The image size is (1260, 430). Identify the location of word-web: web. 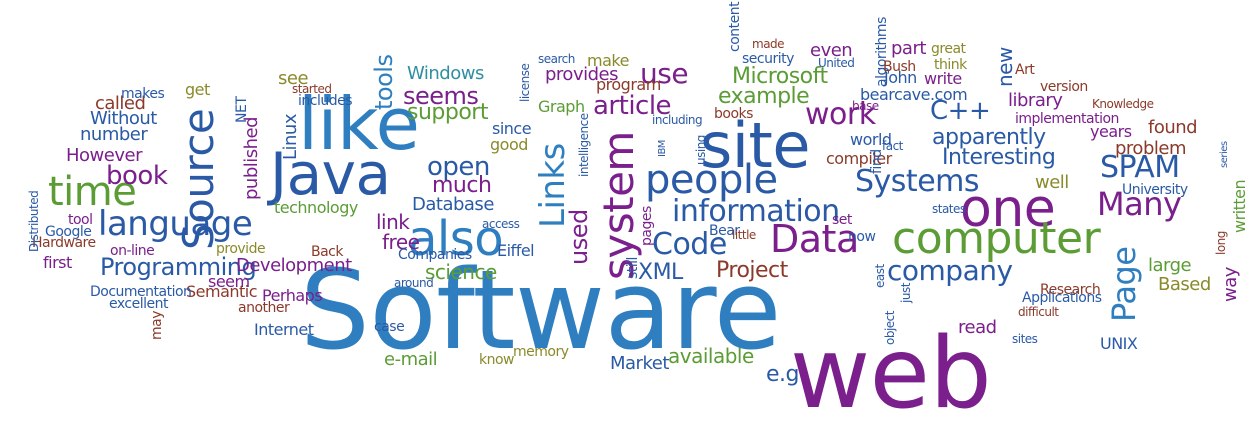
(891, 373).